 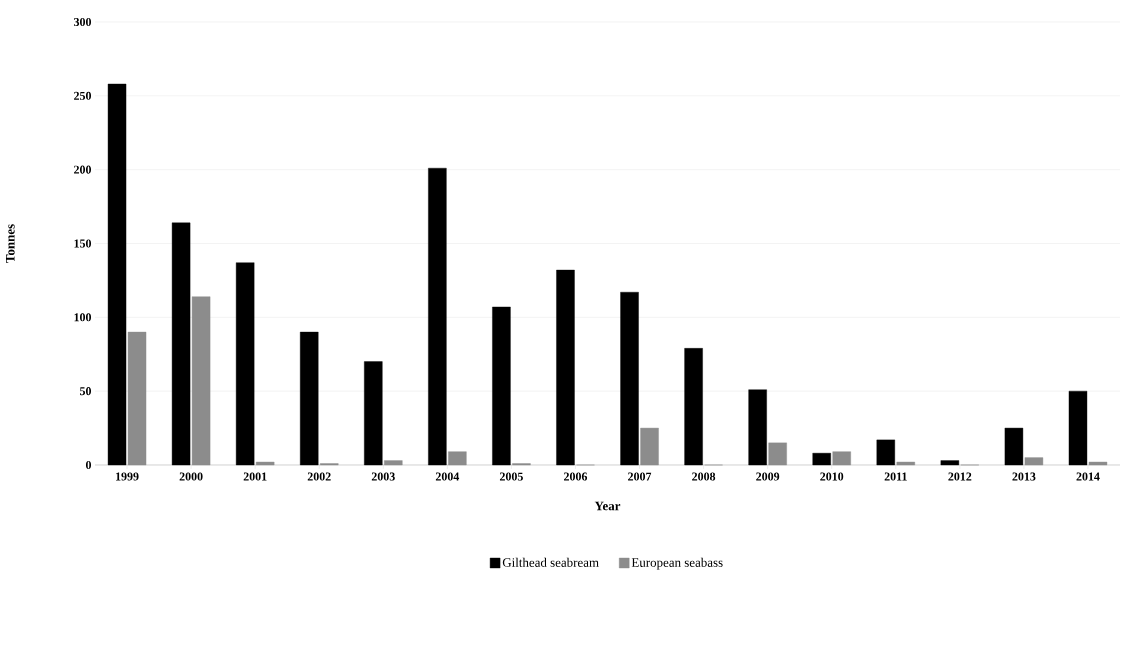 I want to click on y-tick-label: 250, so click(x=83, y=95).